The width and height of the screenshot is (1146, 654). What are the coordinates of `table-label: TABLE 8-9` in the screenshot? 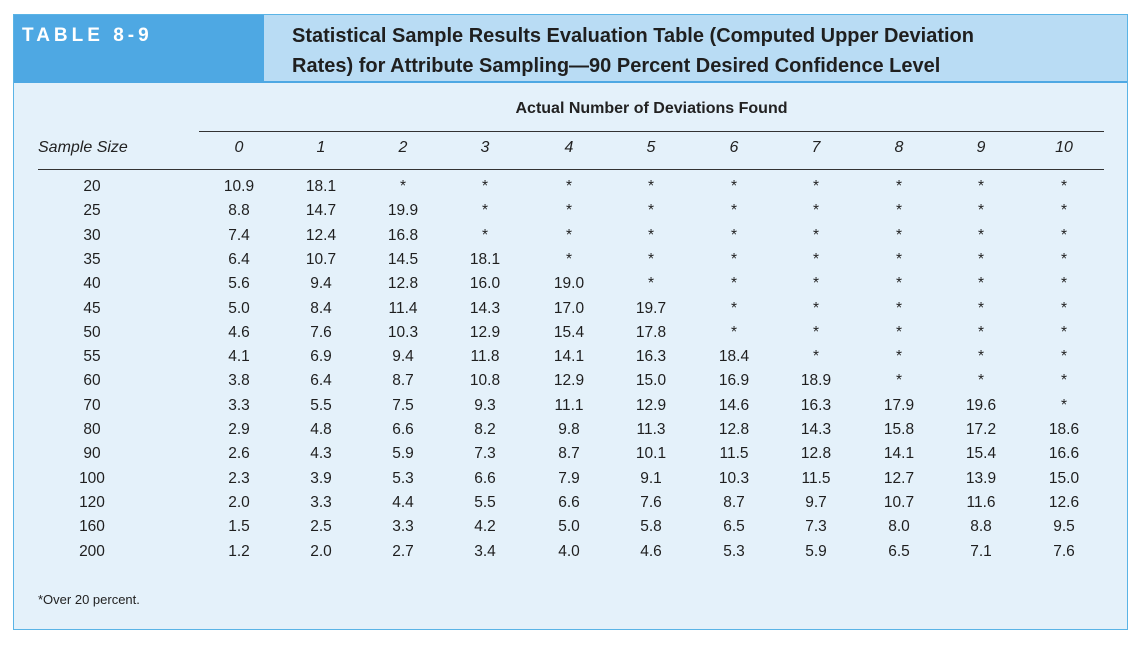 It's located at (87, 35).